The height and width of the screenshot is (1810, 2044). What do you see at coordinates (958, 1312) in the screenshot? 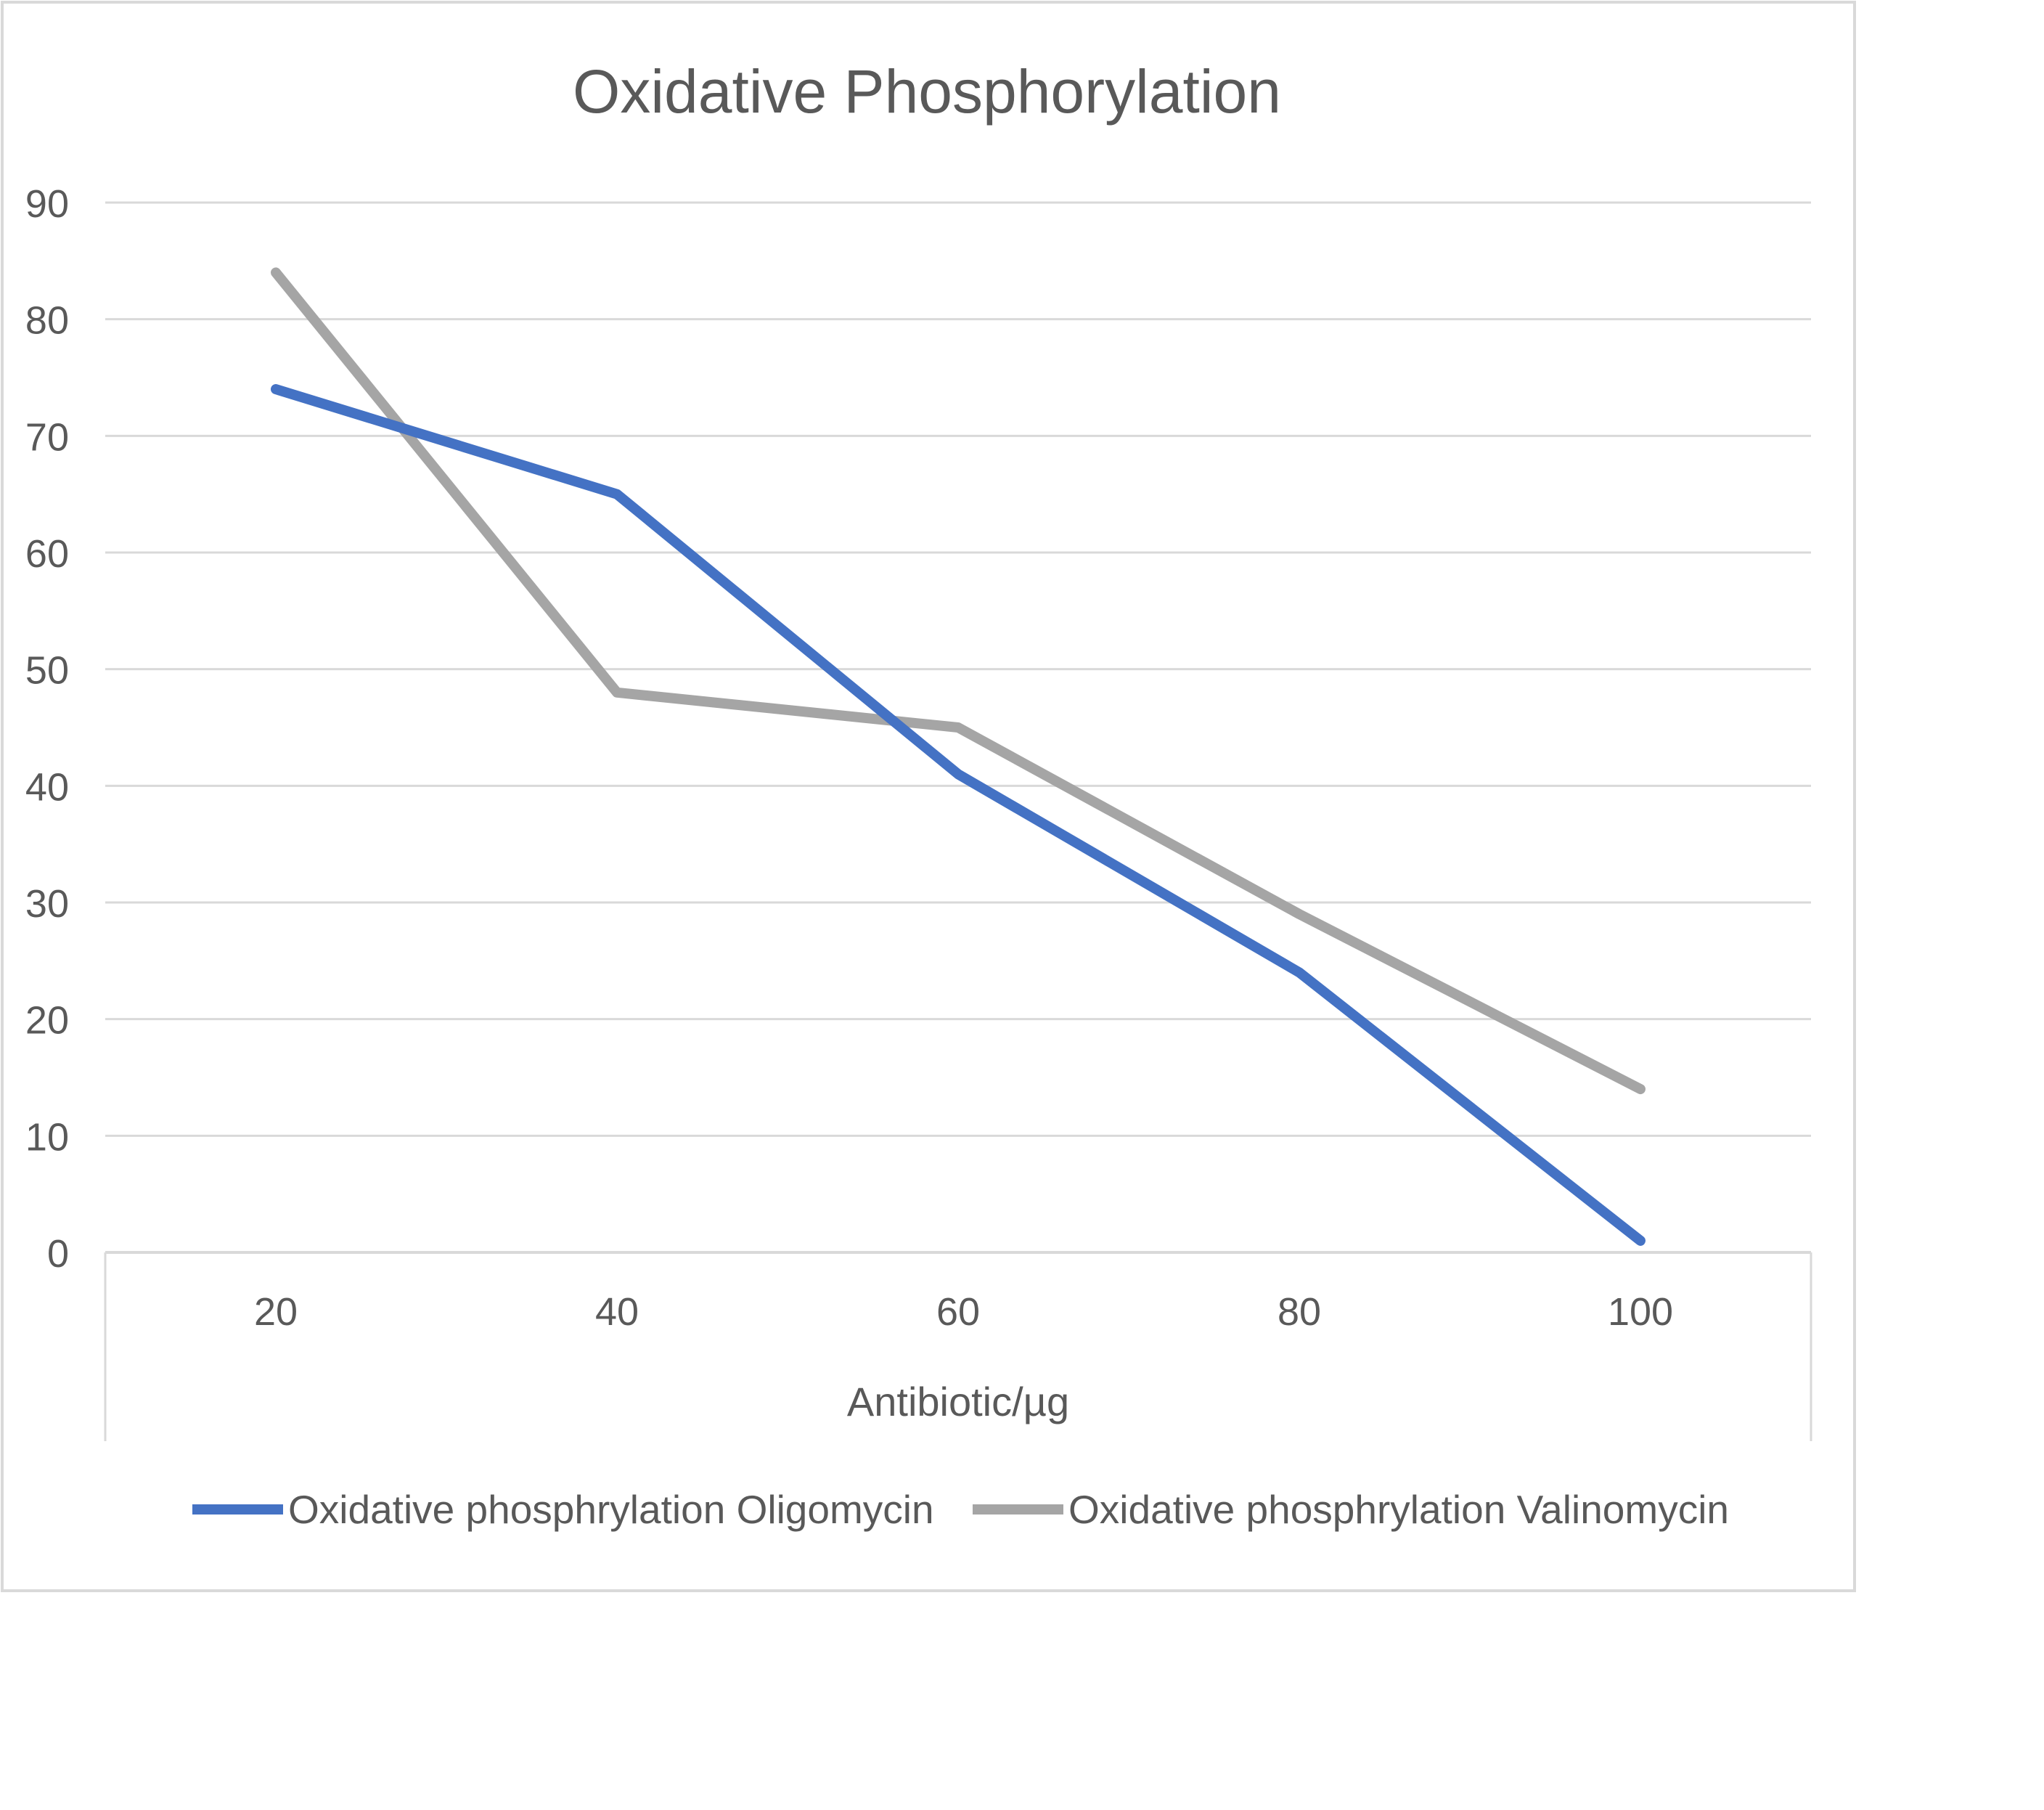
I see `x-tick-label: 60` at bounding box center [958, 1312].